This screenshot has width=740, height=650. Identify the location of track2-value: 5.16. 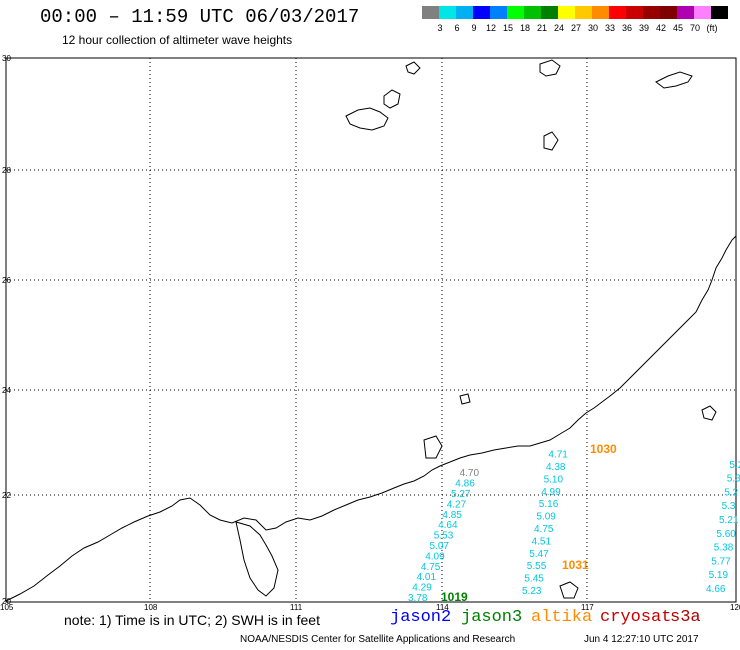
(549, 504).